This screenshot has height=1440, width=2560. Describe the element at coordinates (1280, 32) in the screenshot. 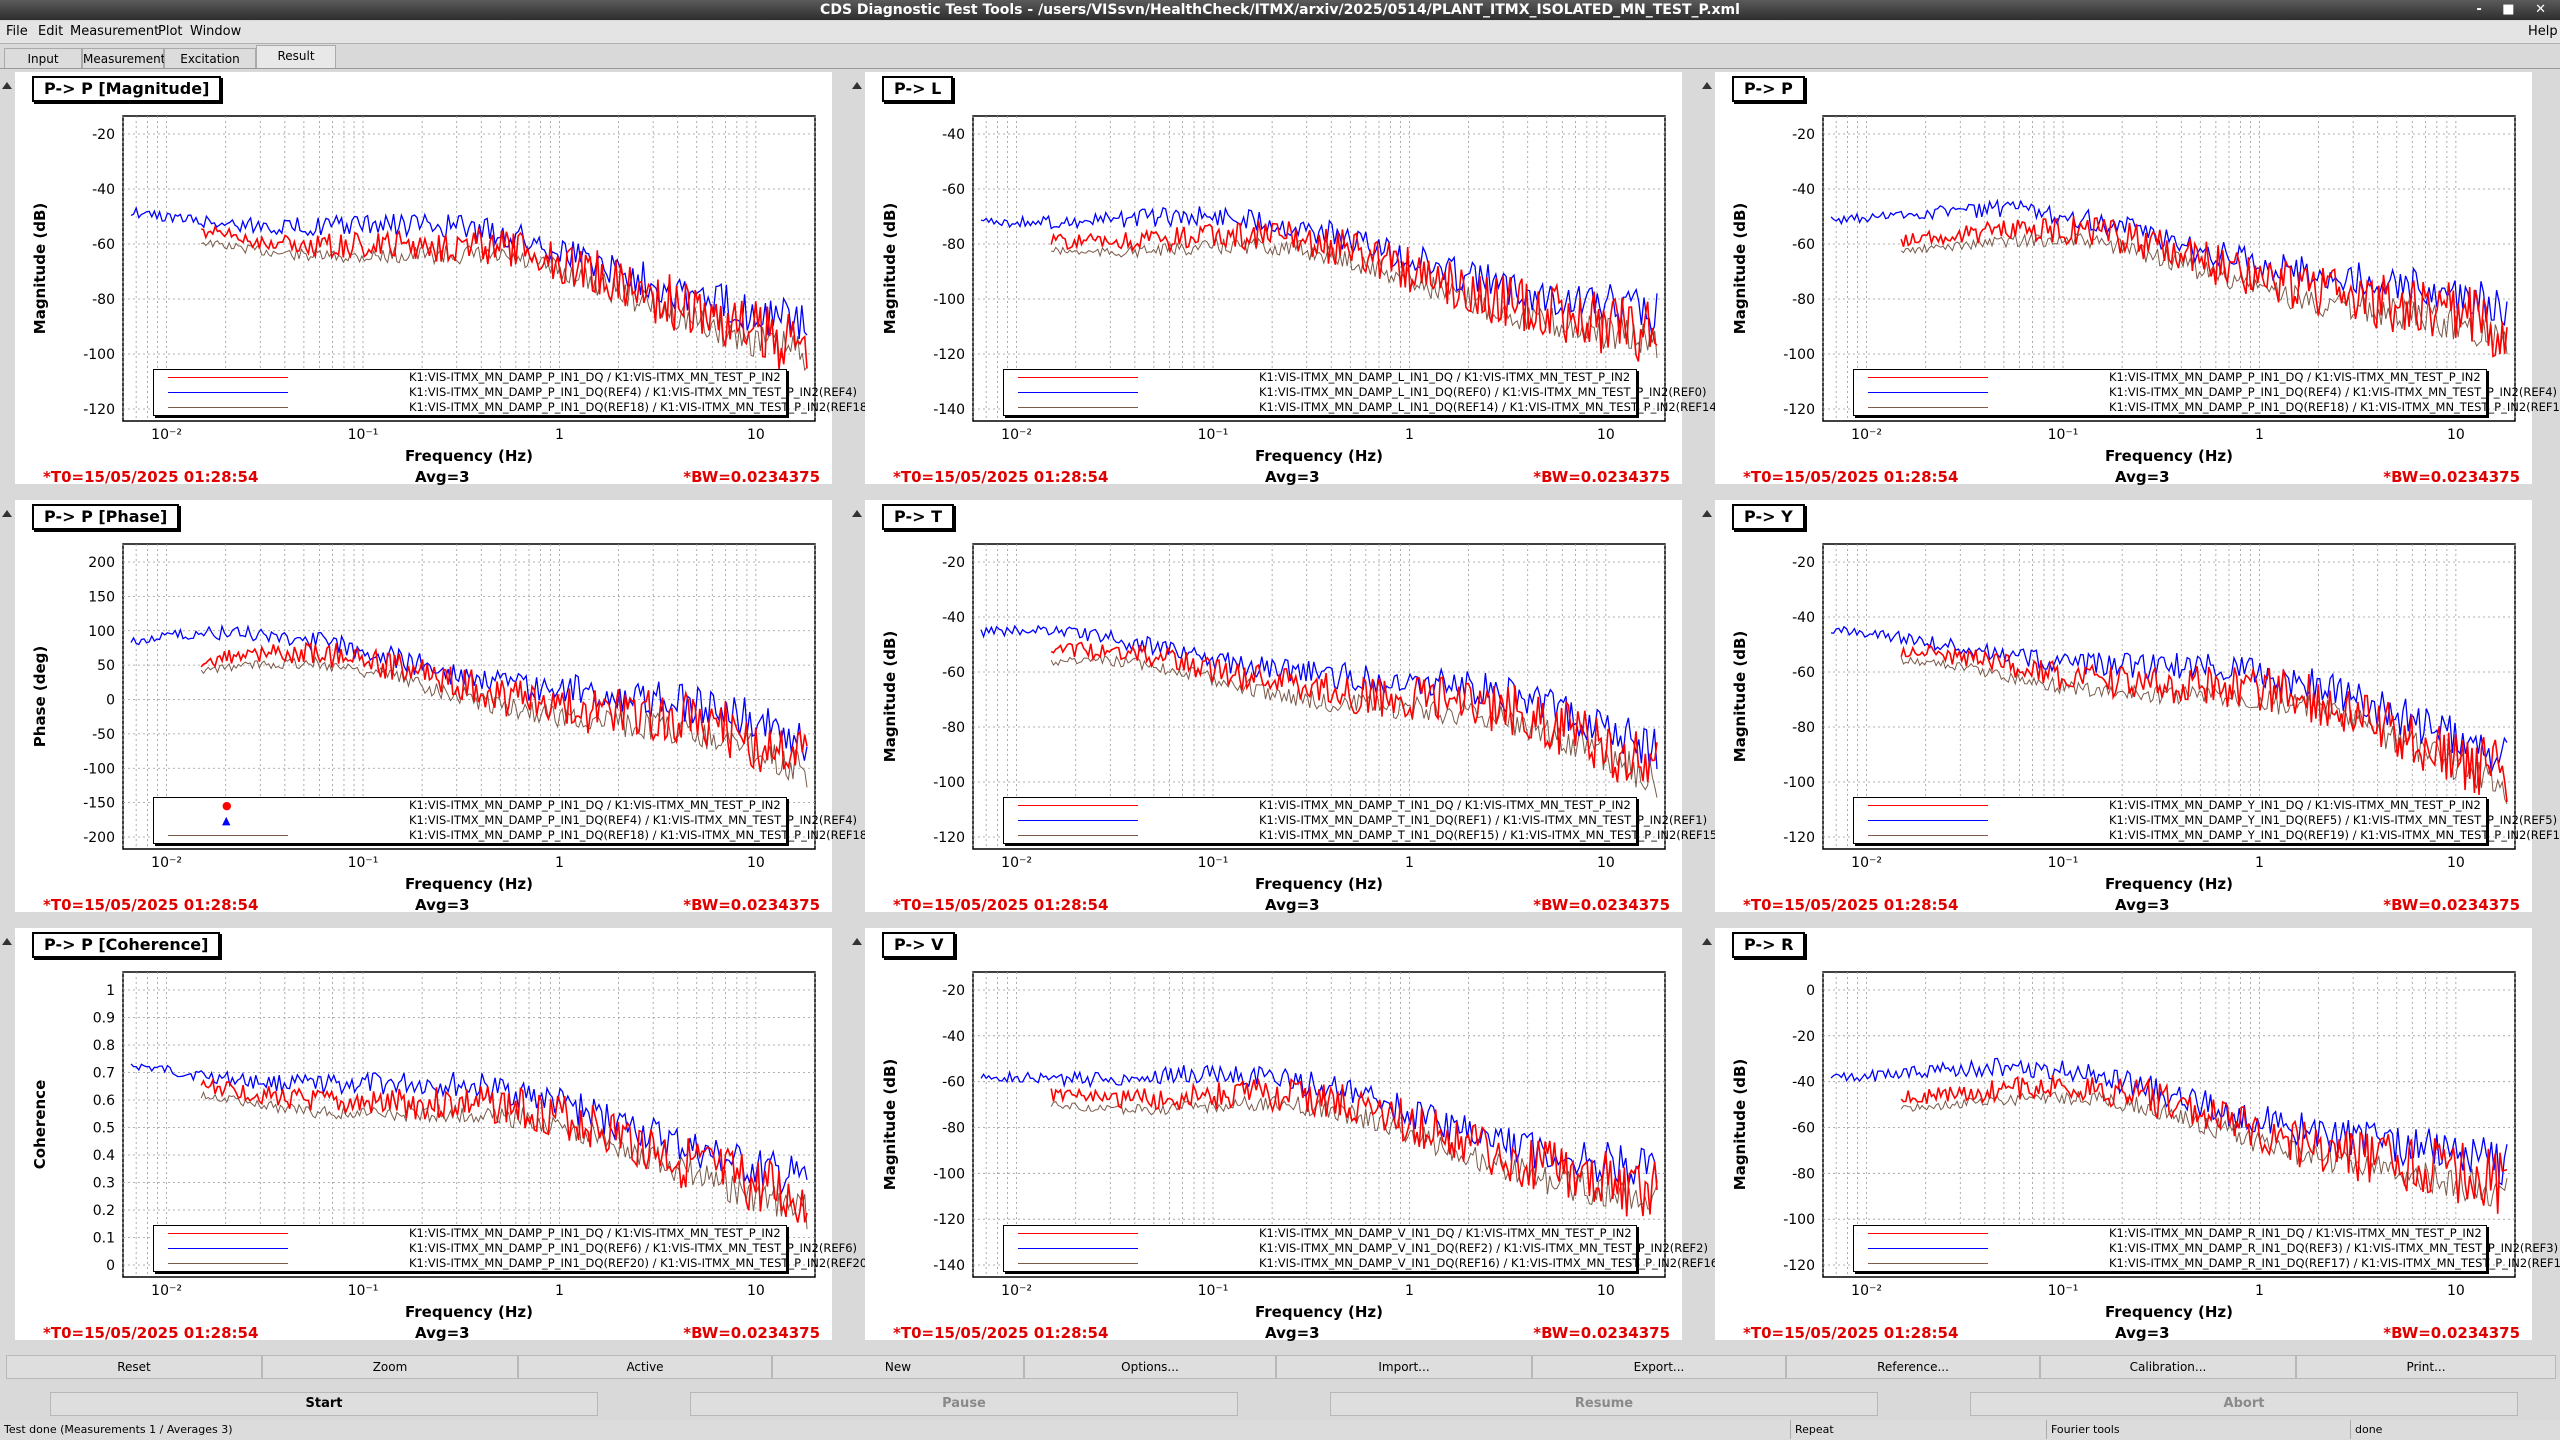

I see `menu-bar: File Edit Measurement Plot Window Help` at that location.